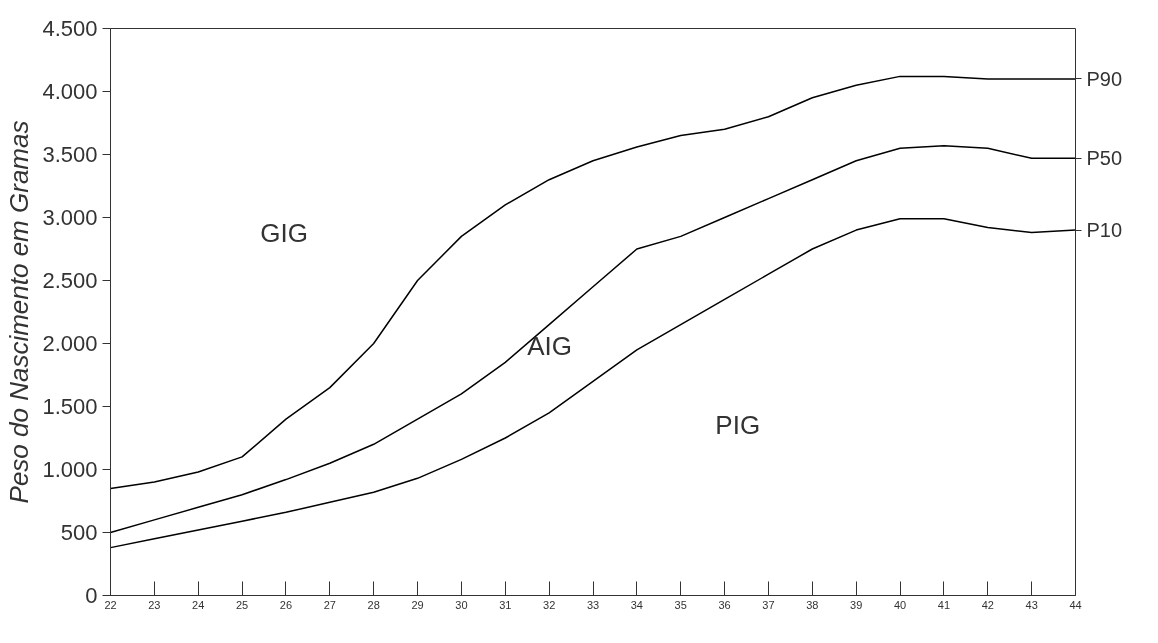  Describe the element at coordinates (242, 604) in the screenshot. I see `x-tick-label: 25` at that location.